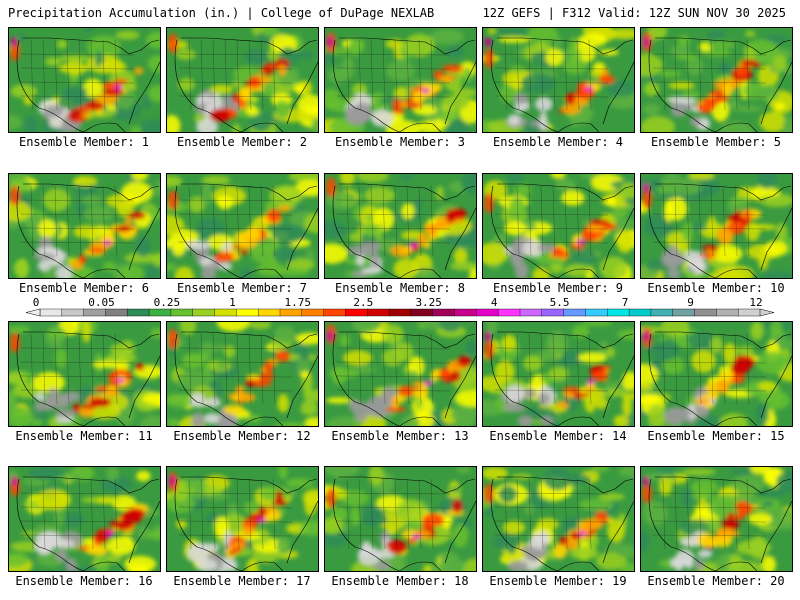 This screenshot has height=600, width=800. What do you see at coordinates (716, 581) in the screenshot?
I see `member-label: Ensemble Member: 20` at bounding box center [716, 581].